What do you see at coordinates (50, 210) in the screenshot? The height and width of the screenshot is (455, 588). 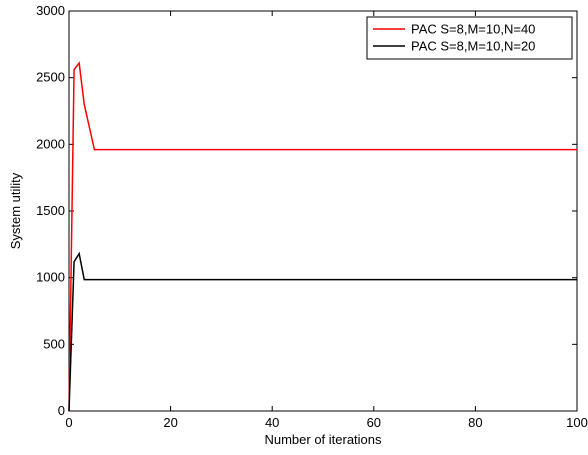 I see `y-tick-label: 1500` at bounding box center [50, 210].